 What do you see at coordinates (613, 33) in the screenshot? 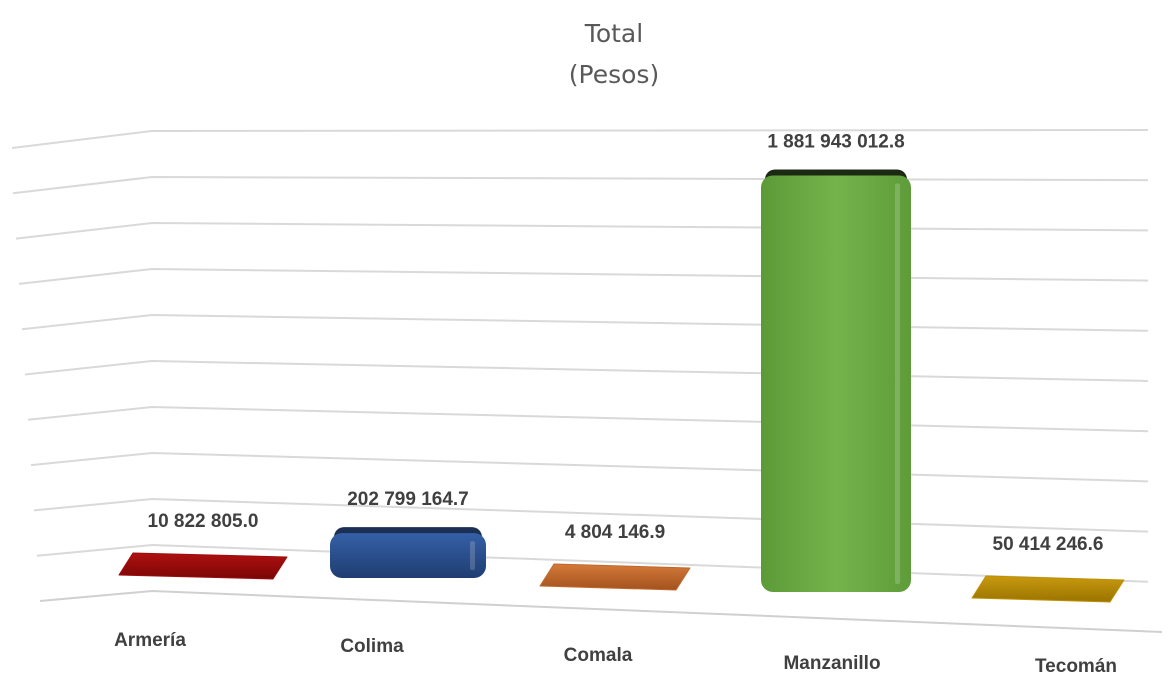
I see `chart-title-line1: Total` at bounding box center [613, 33].